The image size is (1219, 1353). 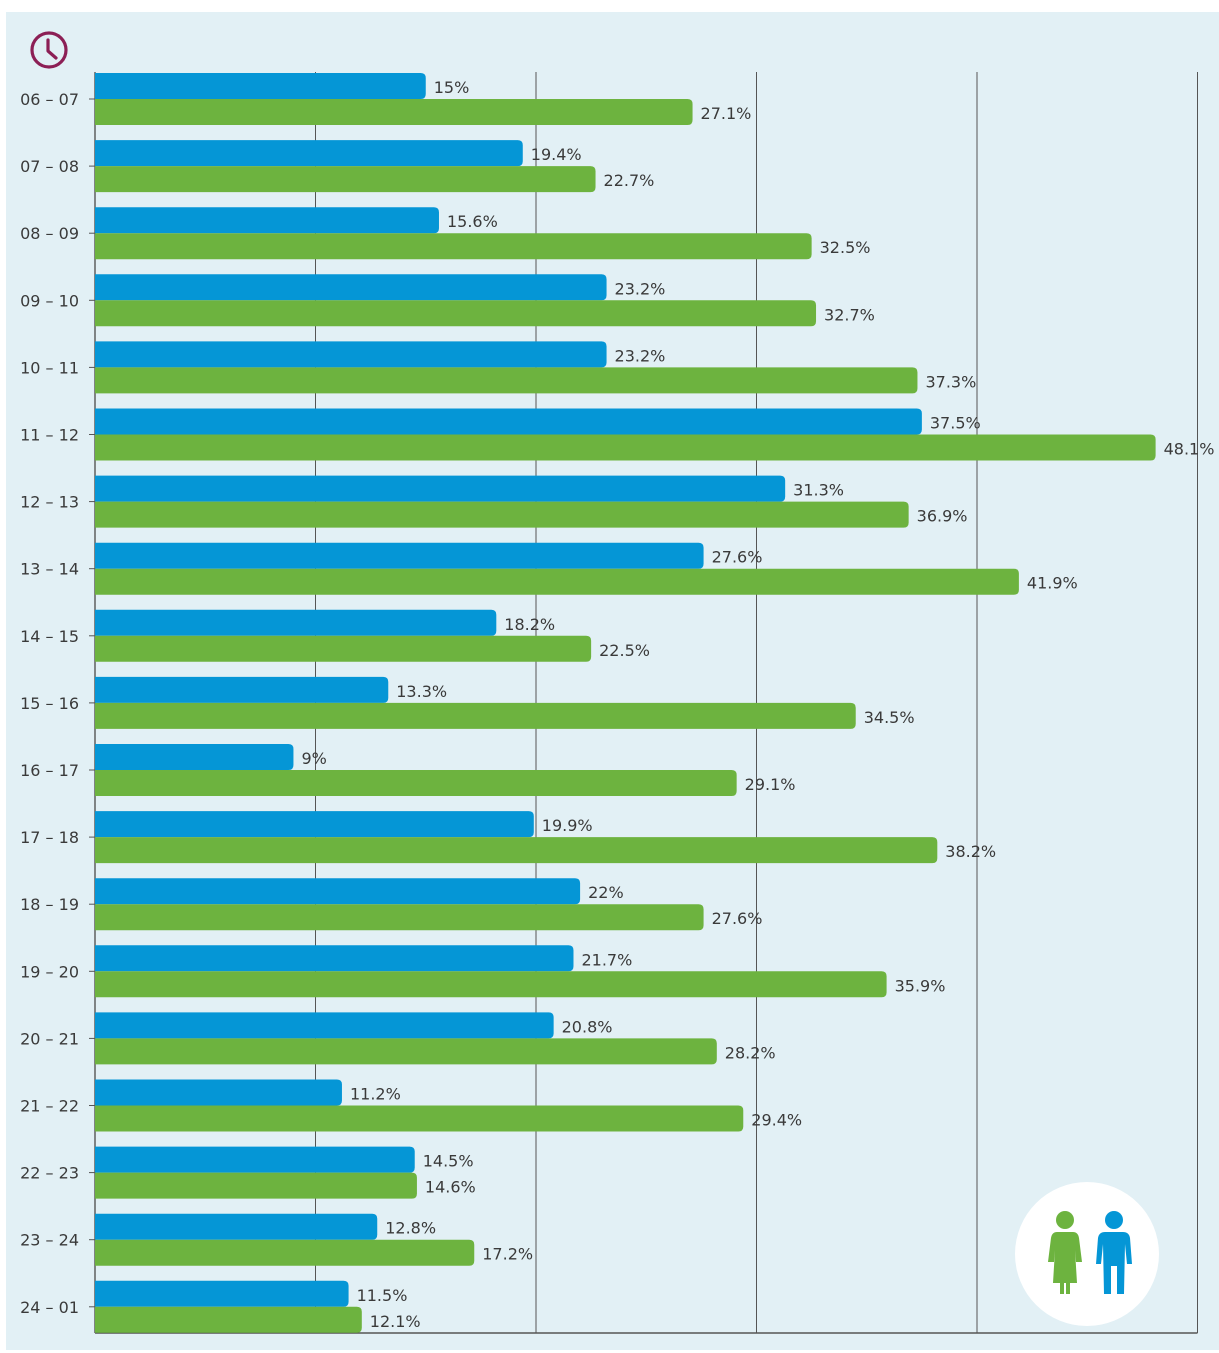 What do you see at coordinates (49, 435) in the screenshot?
I see `category-label: 11 – 12` at bounding box center [49, 435].